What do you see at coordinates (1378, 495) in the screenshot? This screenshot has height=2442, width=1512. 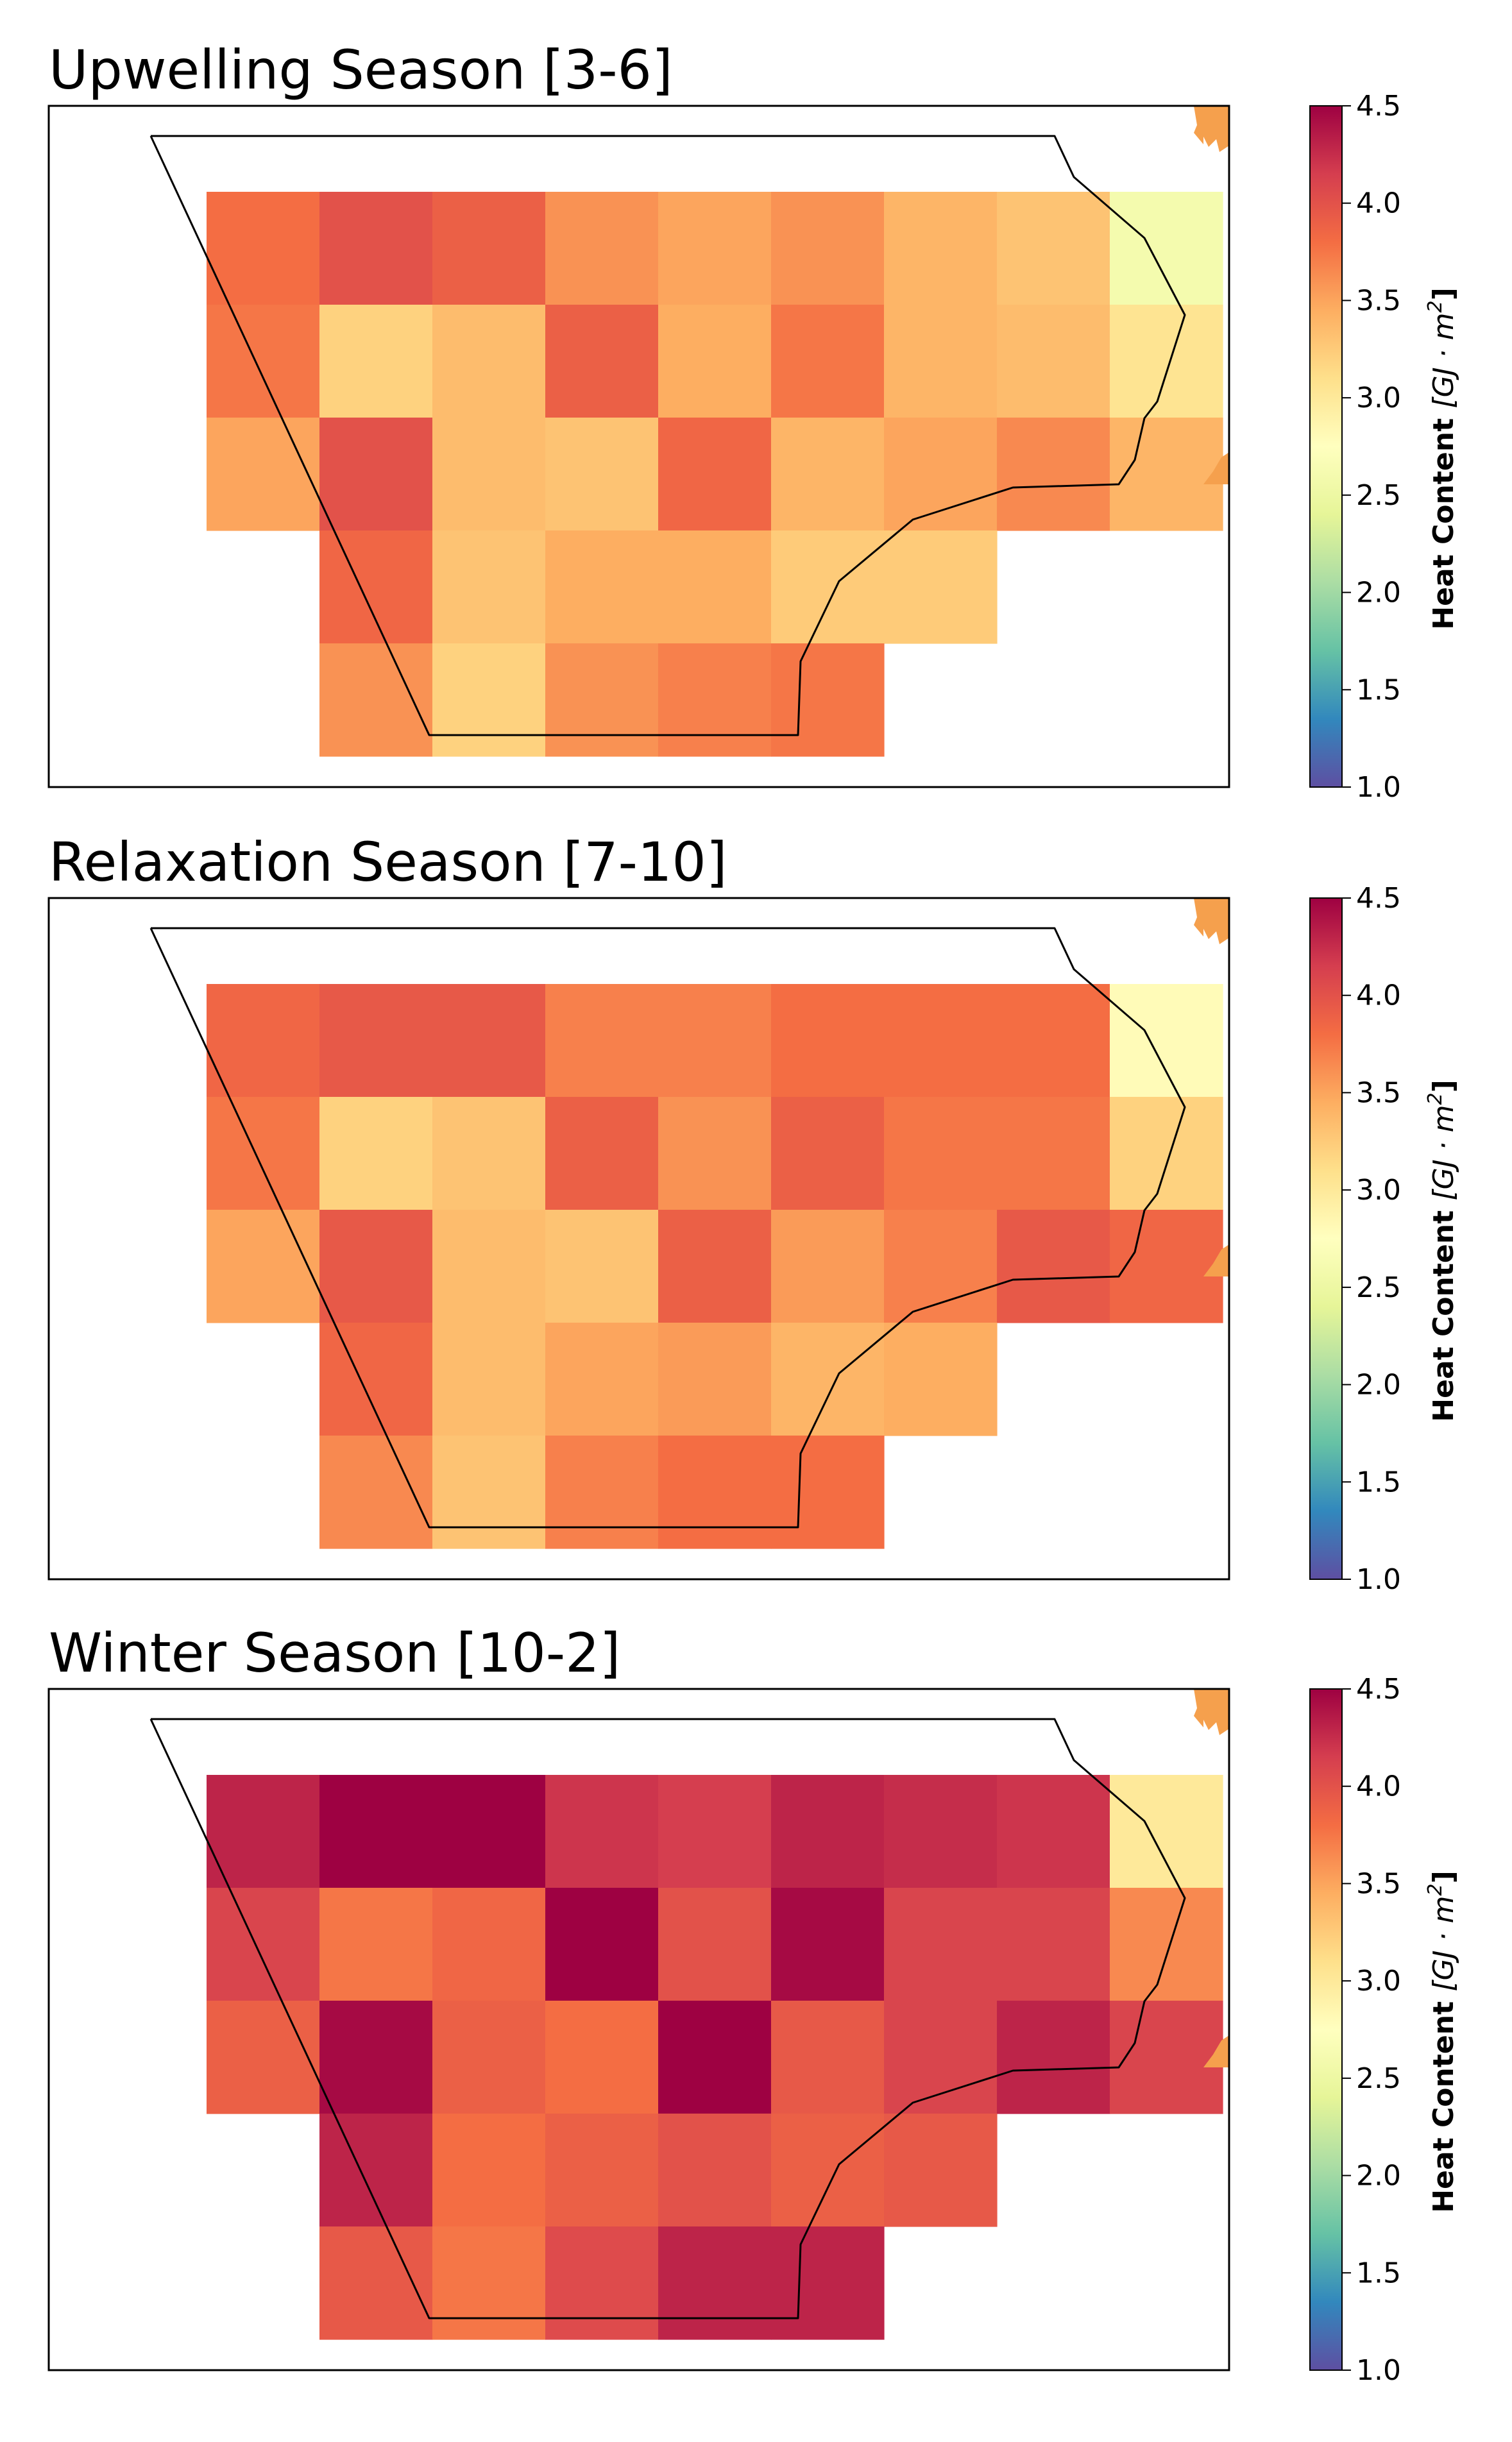 I see `colorbar-tick-label: 2.5` at bounding box center [1378, 495].